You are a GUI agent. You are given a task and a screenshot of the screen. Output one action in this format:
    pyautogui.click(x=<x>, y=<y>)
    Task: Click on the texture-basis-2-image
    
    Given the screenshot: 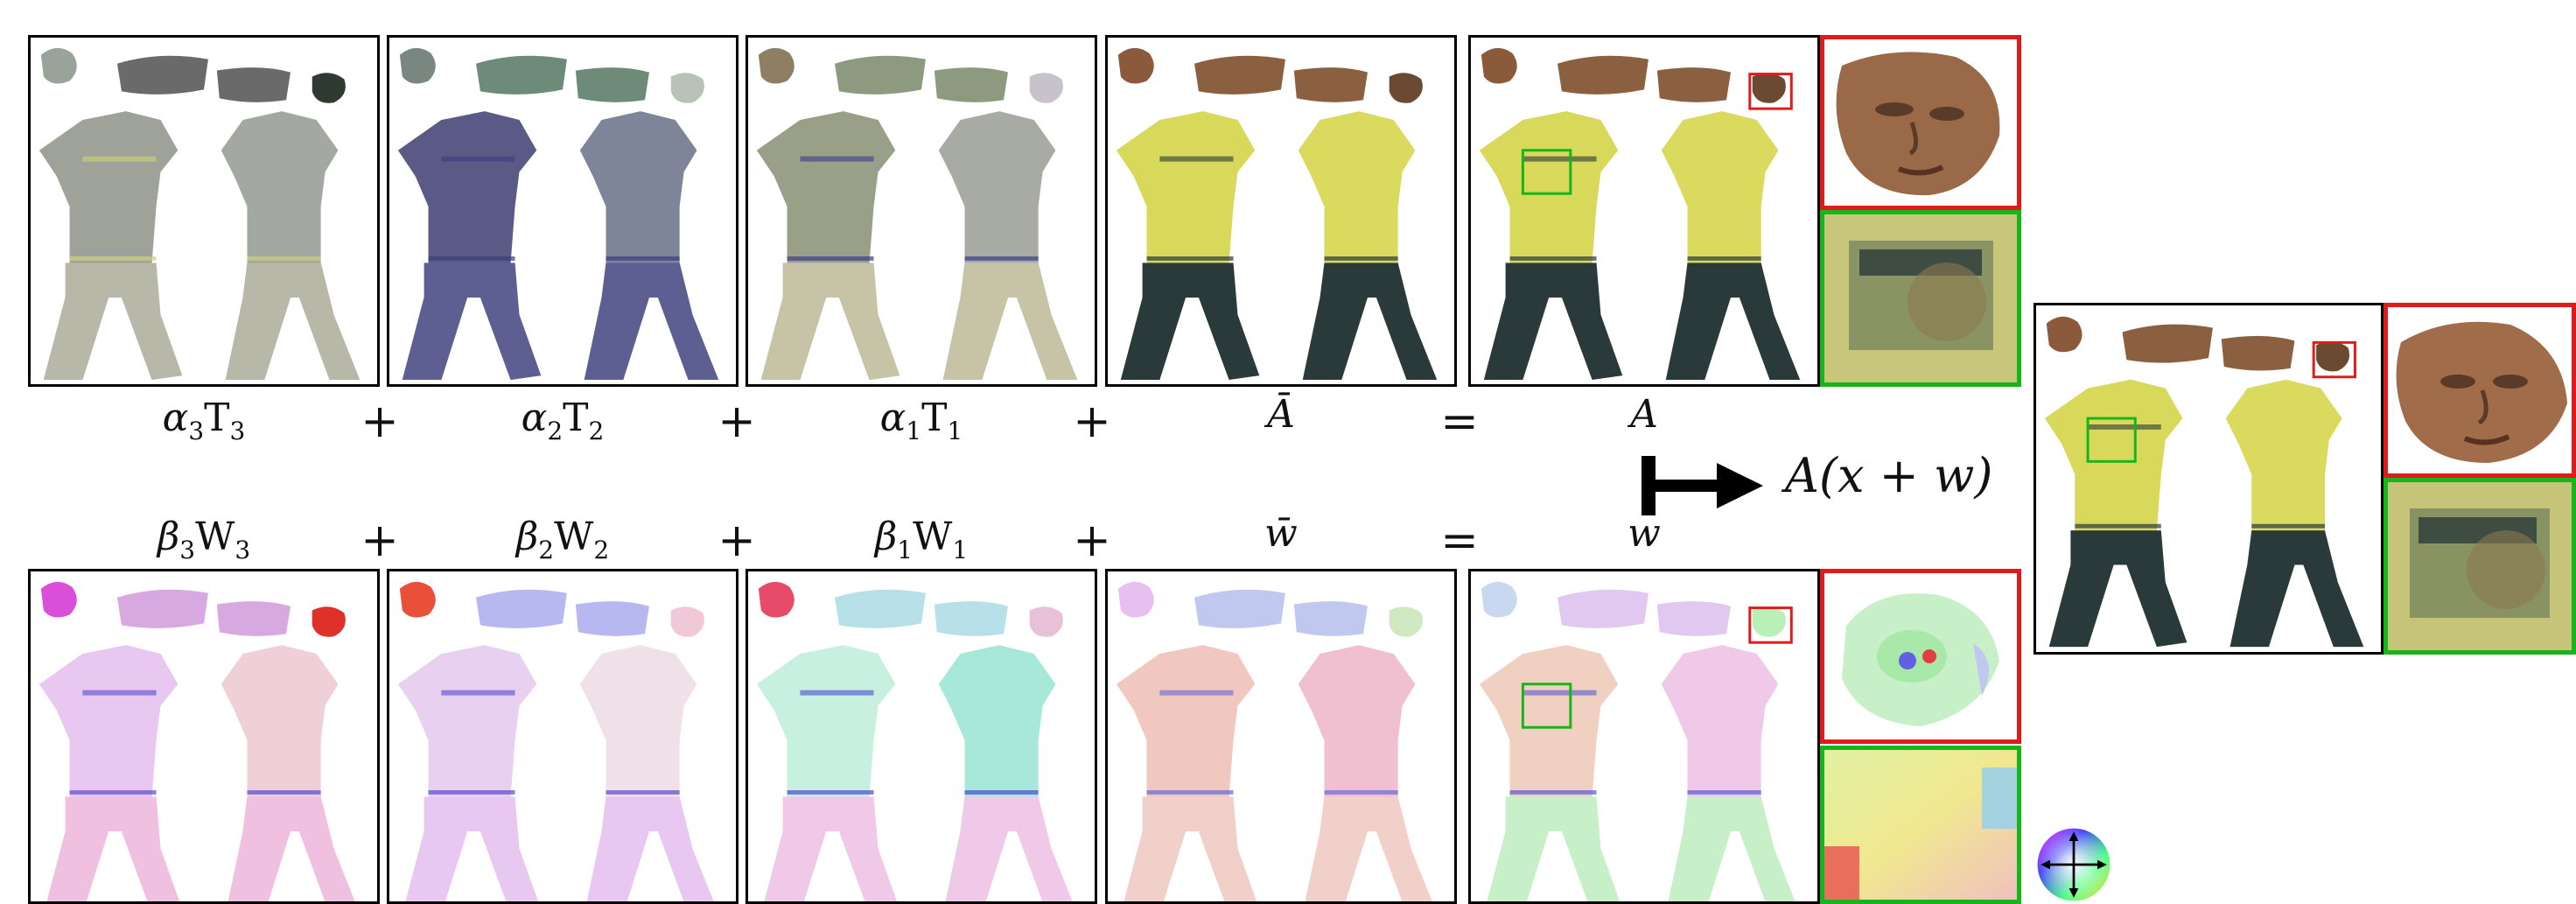 What is the action you would take?
    pyautogui.click(x=562, y=211)
    